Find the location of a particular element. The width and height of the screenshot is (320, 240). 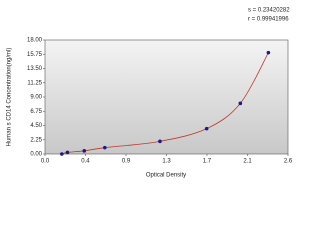

x-tick-label: 0.4 is located at coordinates (85, 162).